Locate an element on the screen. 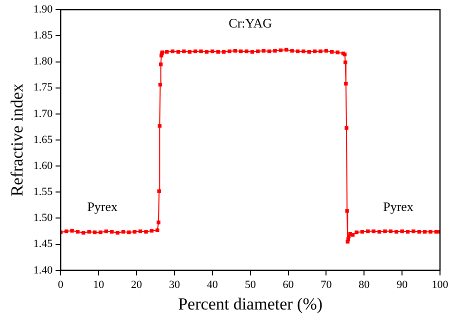 This screenshot has height=321, width=454. annotation: Cr:YAG is located at coordinates (250, 22).